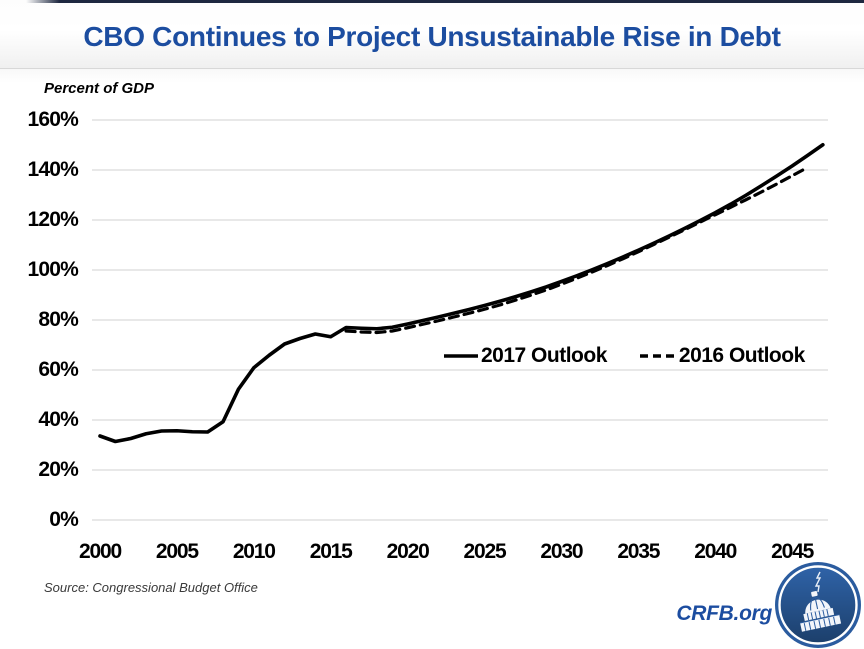 This screenshot has height=649, width=864. What do you see at coordinates (331, 551) in the screenshot?
I see `x-tick-label: 2015` at bounding box center [331, 551].